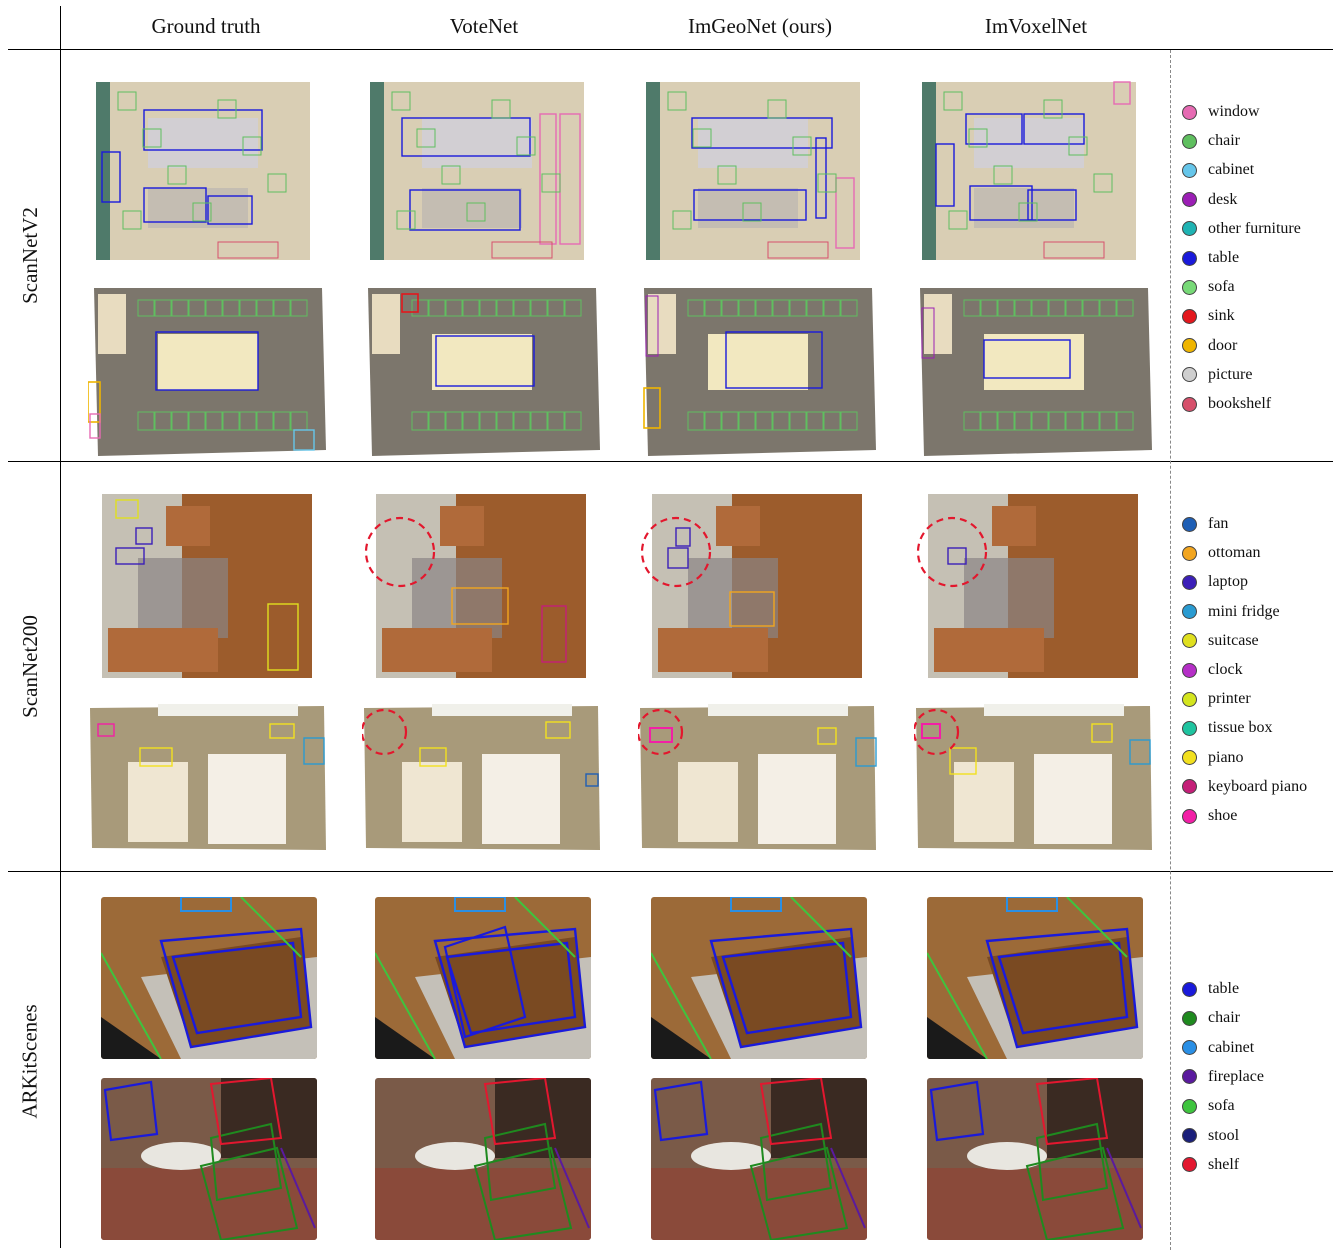 The image size is (1337, 1254). Describe the element at coordinates (670, 49) in the screenshot. I see `header-divider` at that location.